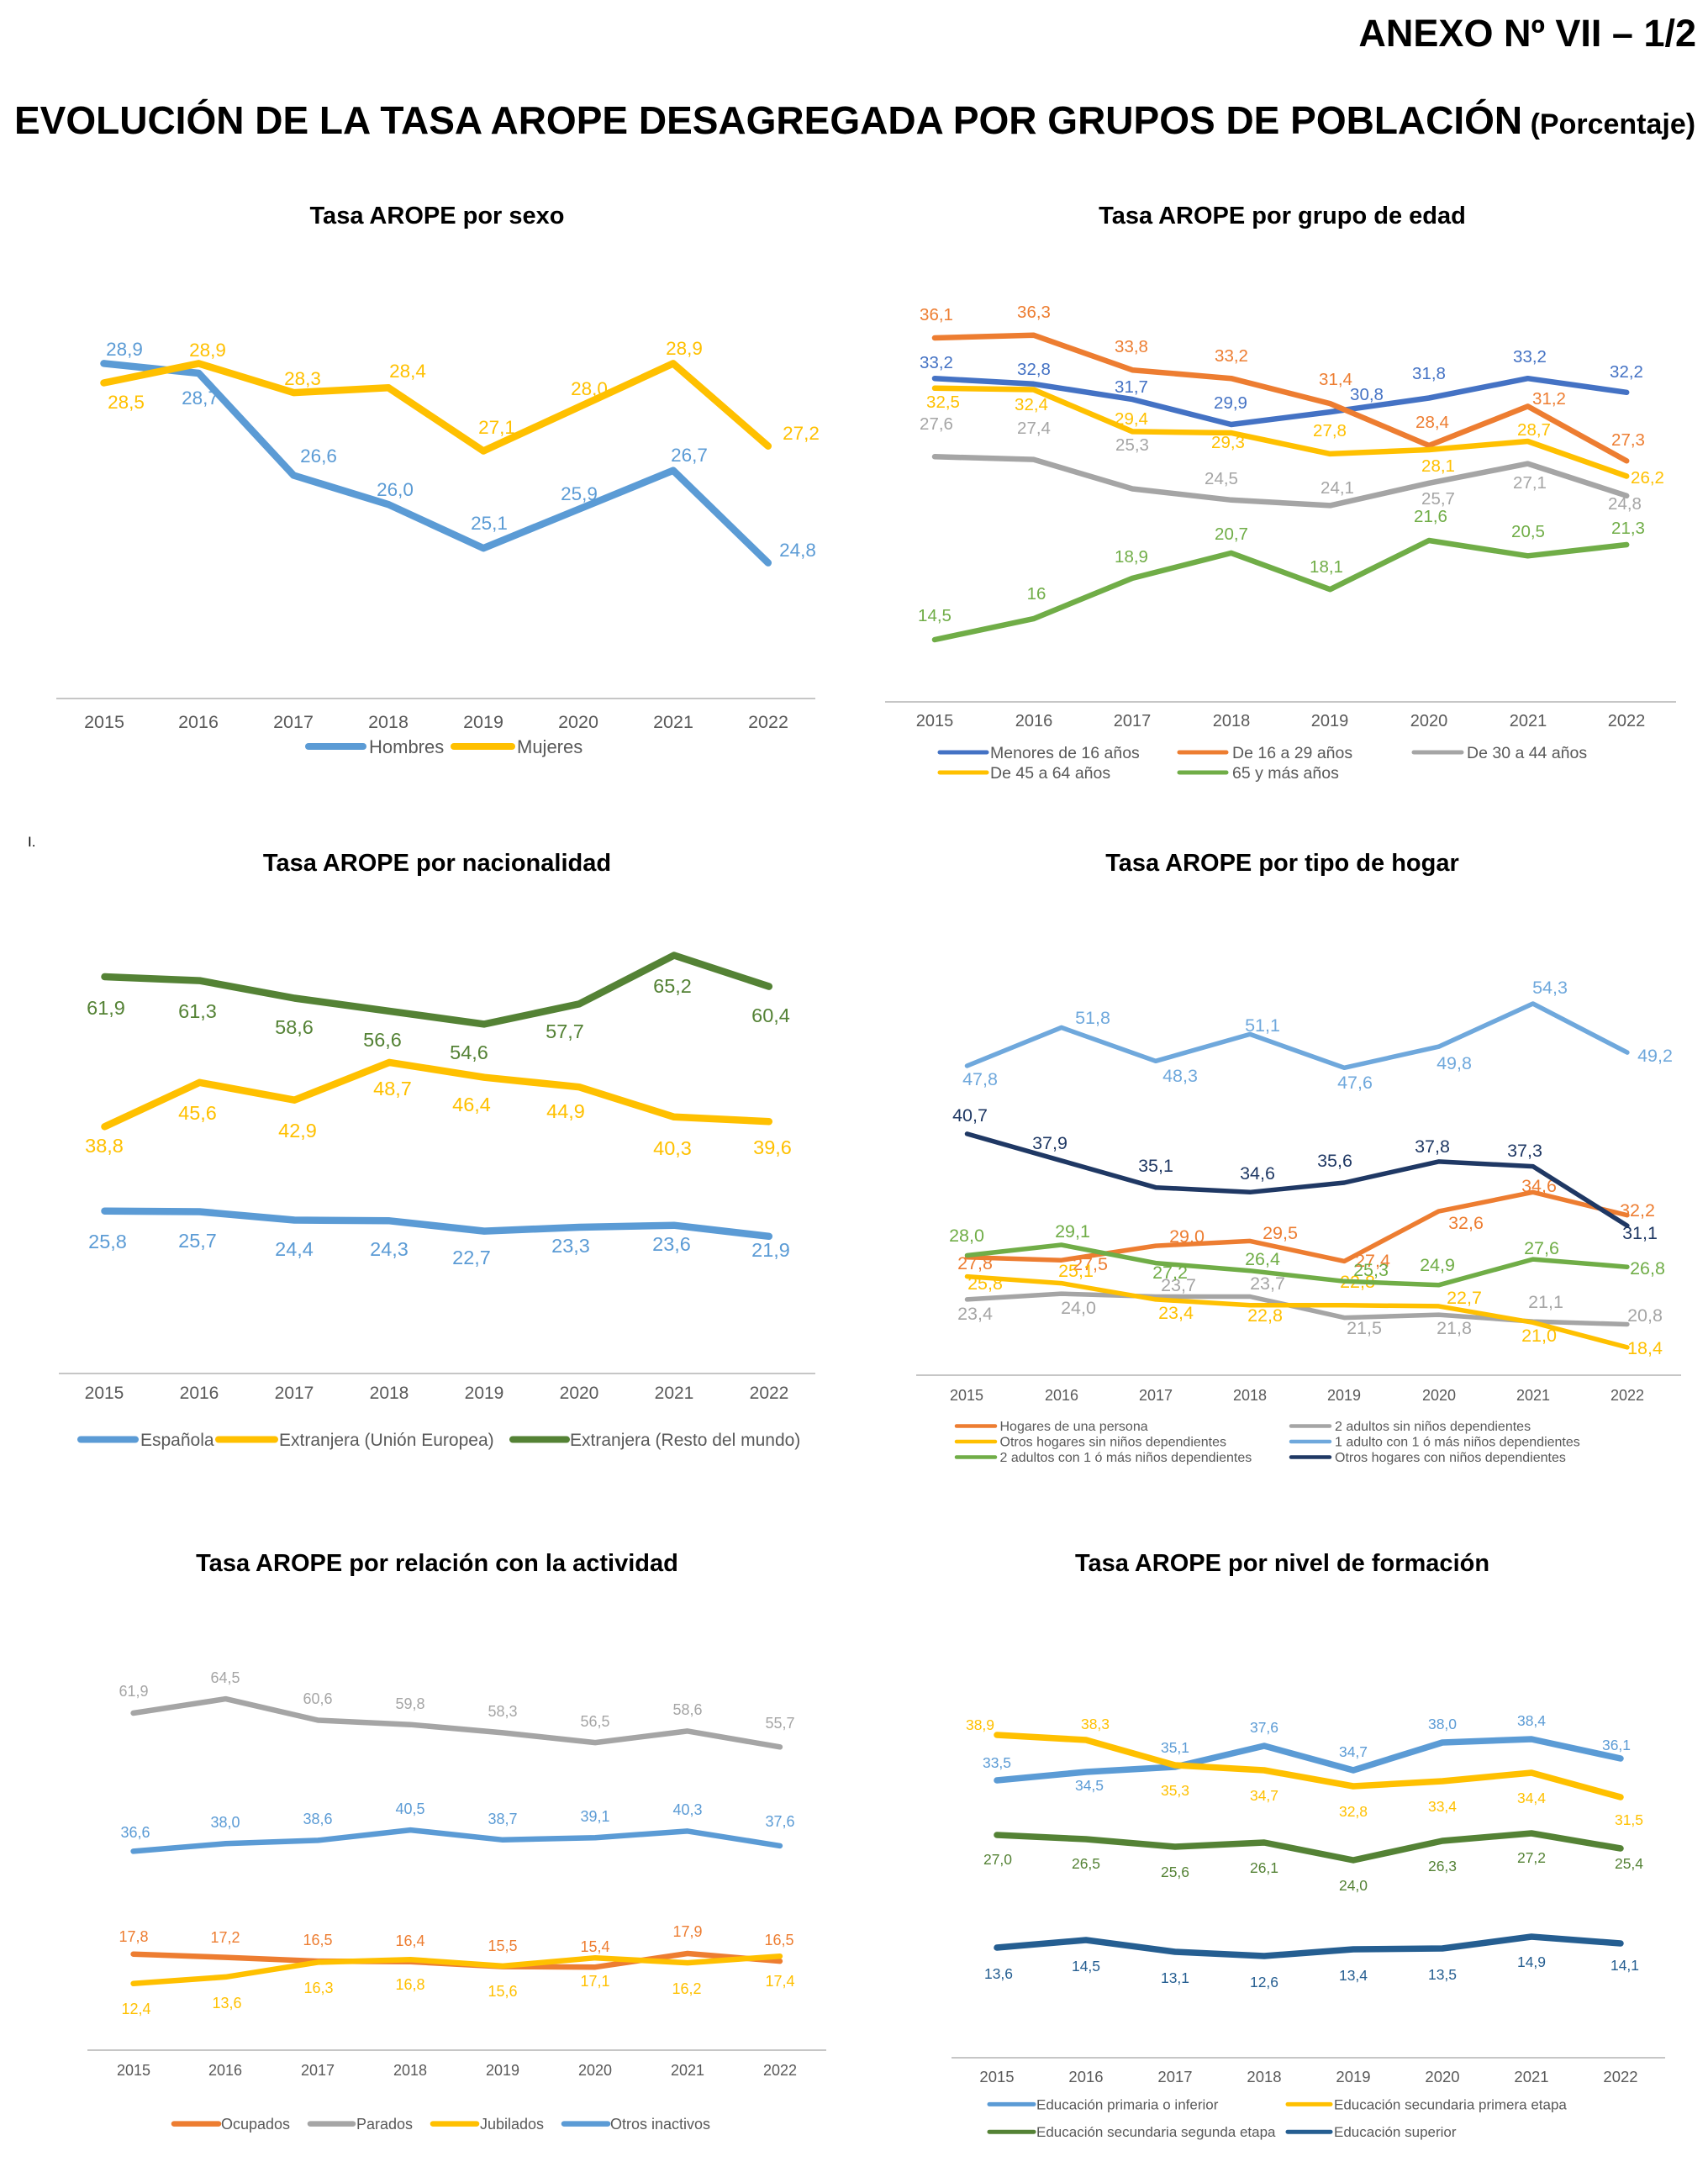 The height and width of the screenshot is (2167, 1708). What do you see at coordinates (1464, 1298) in the screenshot?
I see `svg-text: 22,7` at bounding box center [1464, 1298].